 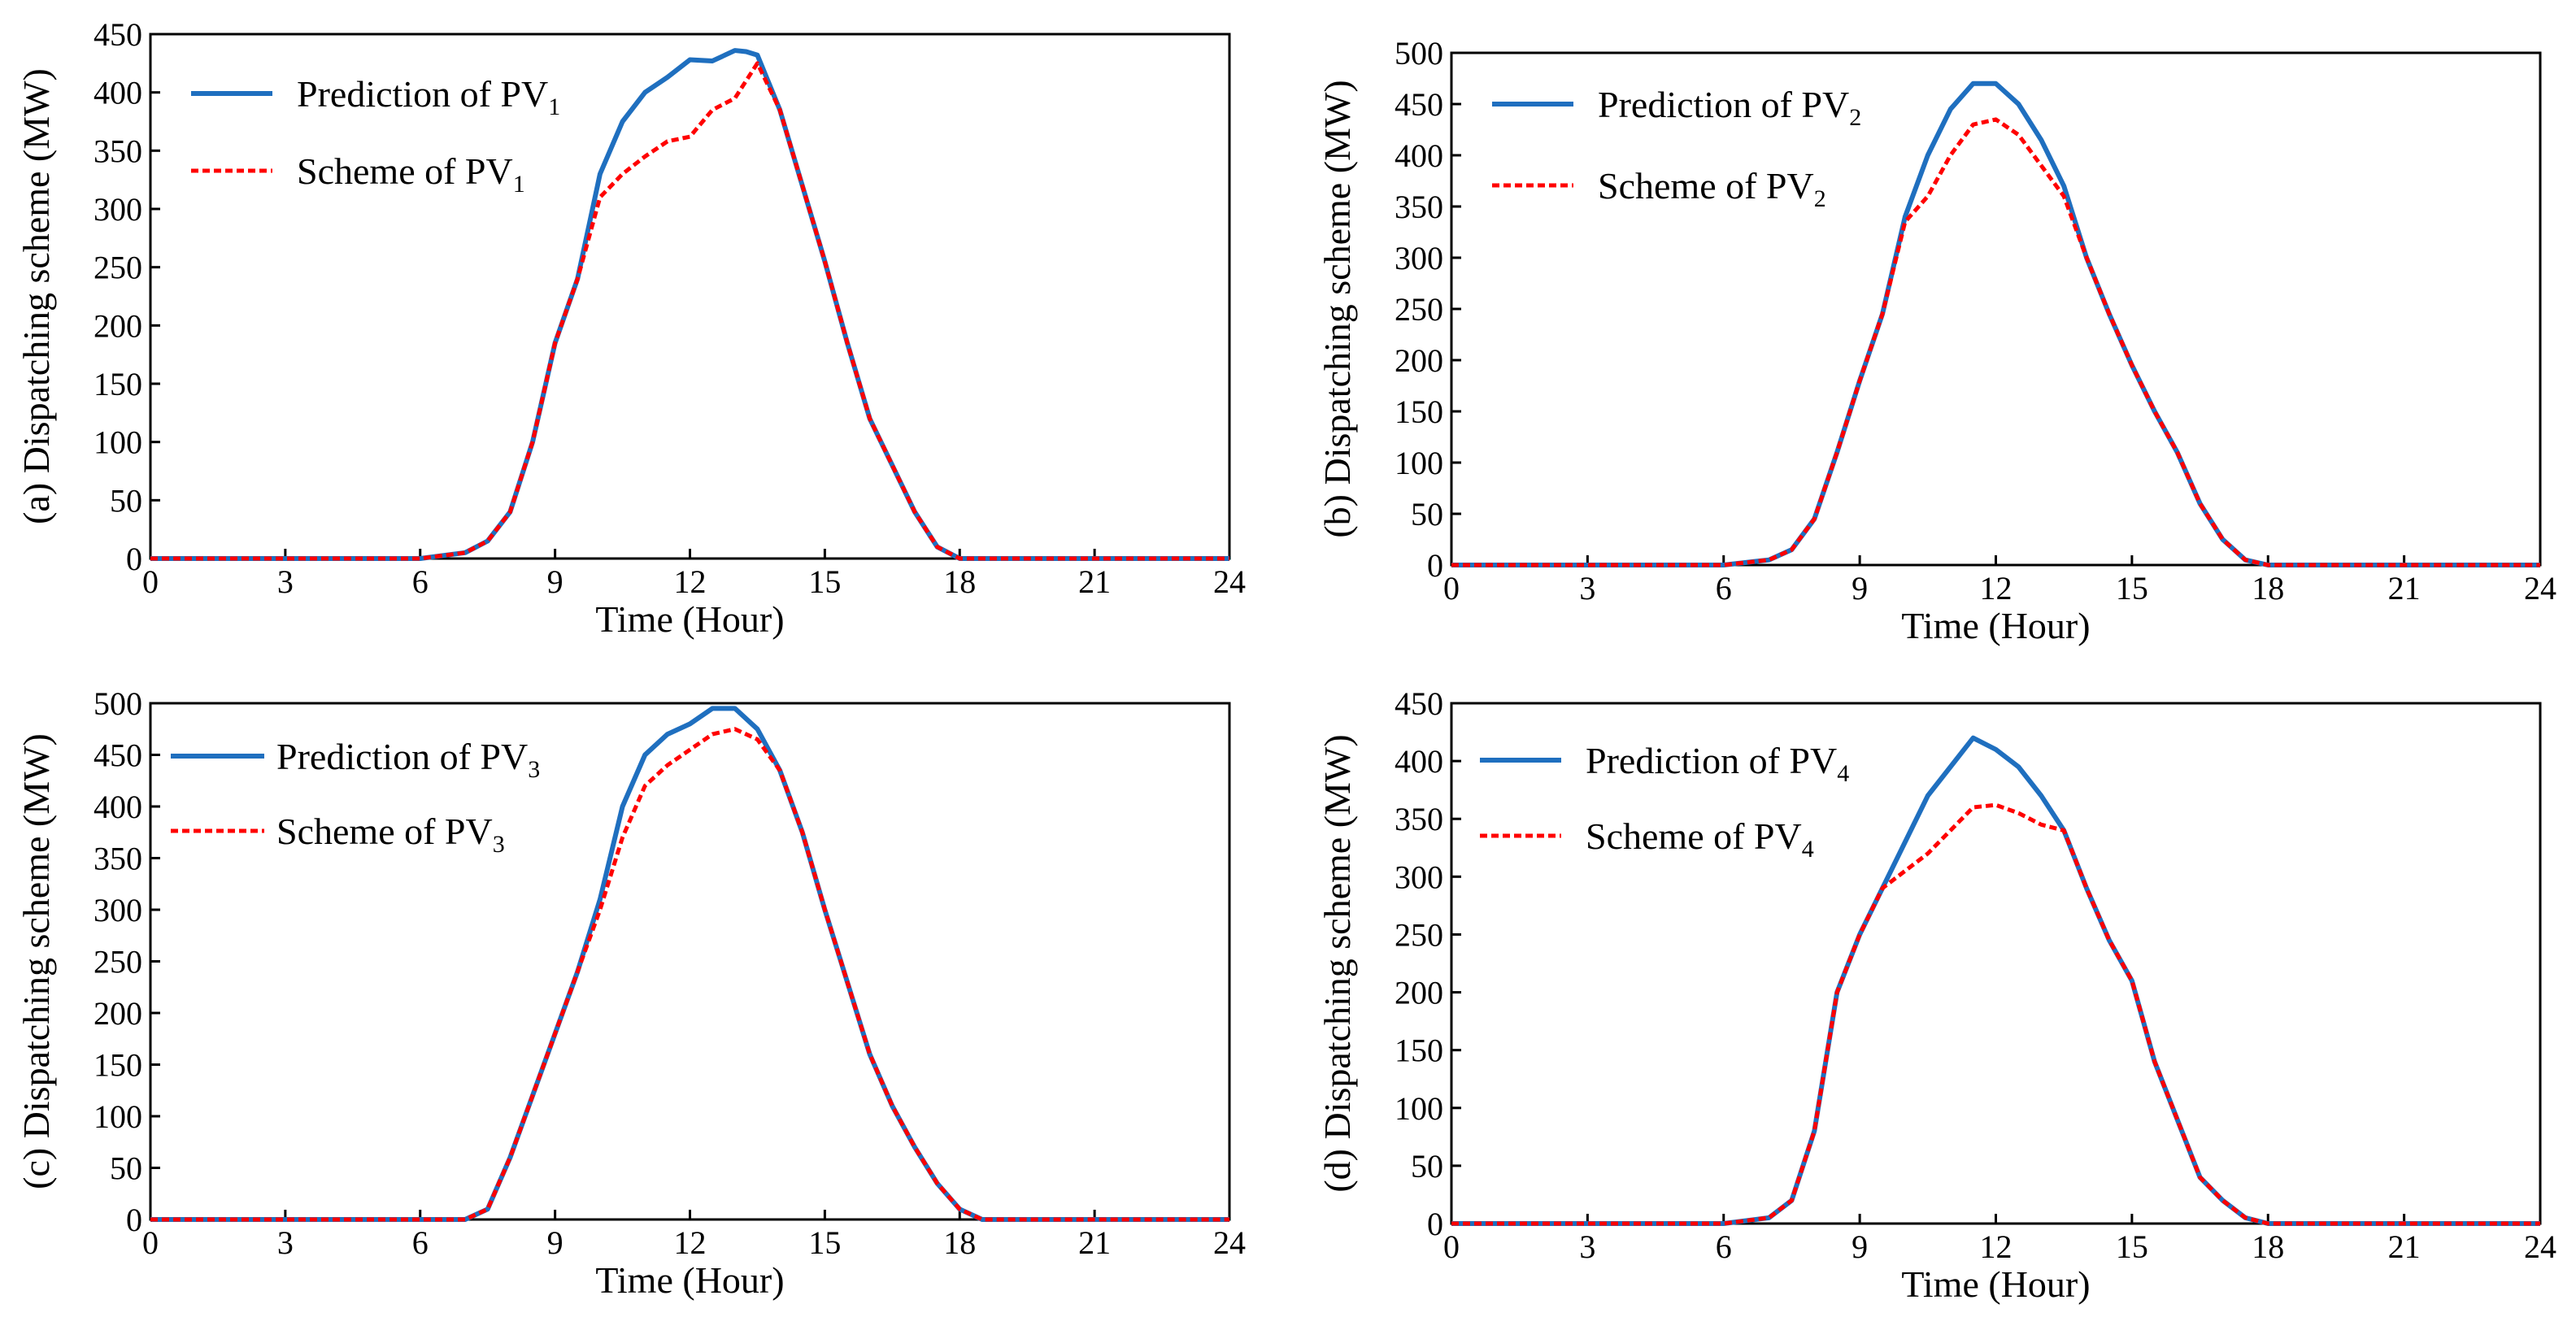 I want to click on y-axis-label: (c) Dispatching scheme (MW), so click(x=36, y=961).